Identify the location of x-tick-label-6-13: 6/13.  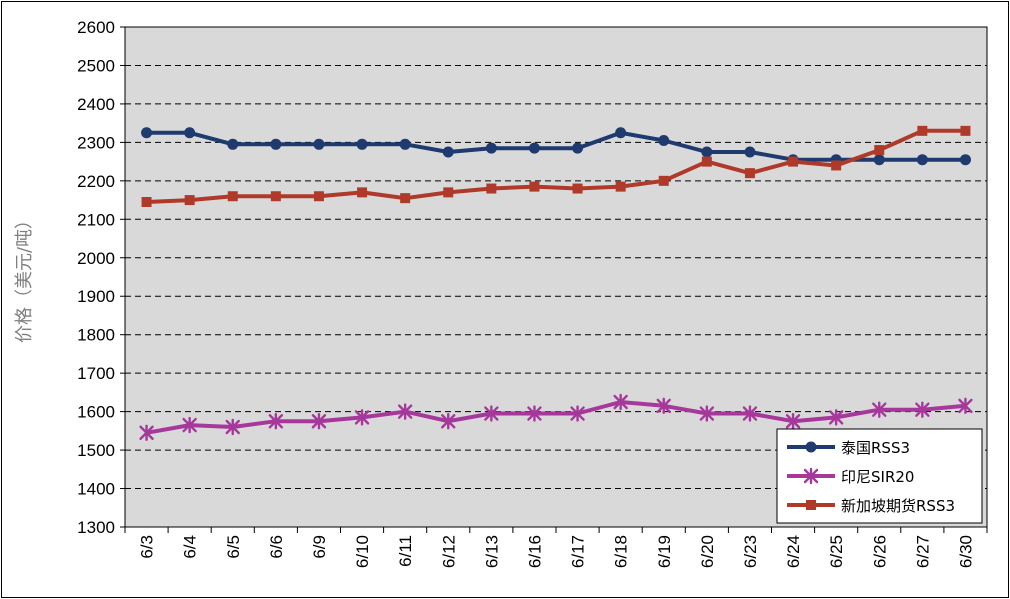
(491, 551).